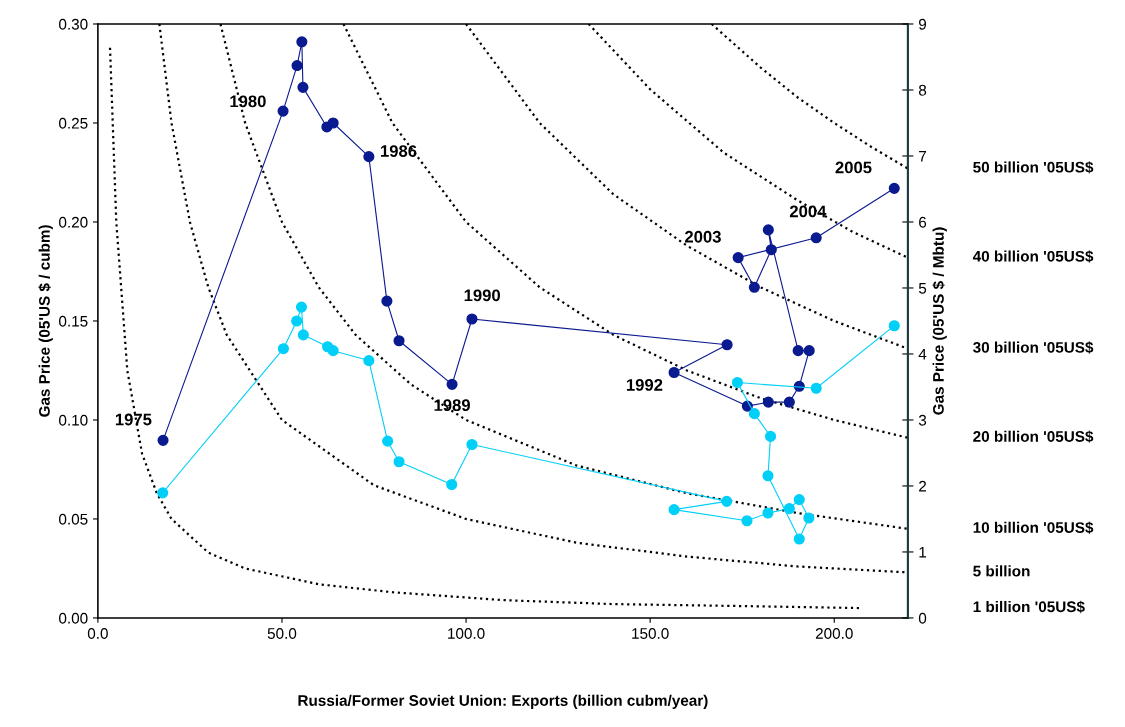 This screenshot has width=1125, height=727. What do you see at coordinates (503, 701) in the screenshot?
I see `x-axis-title: Russia/Former Soviet Union: Exports (billion cubm/year)` at bounding box center [503, 701].